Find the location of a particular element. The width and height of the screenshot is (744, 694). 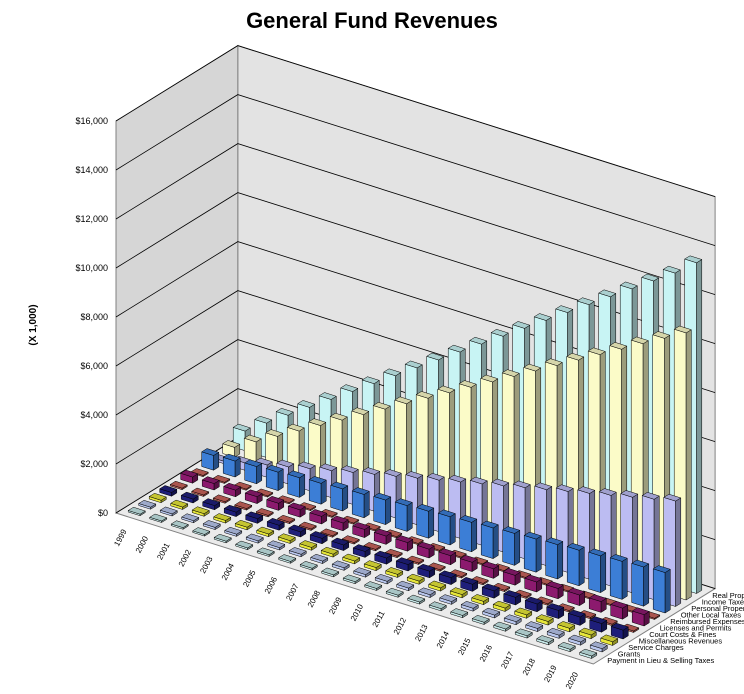

year-label: 2000 is located at coordinates (142, 544).